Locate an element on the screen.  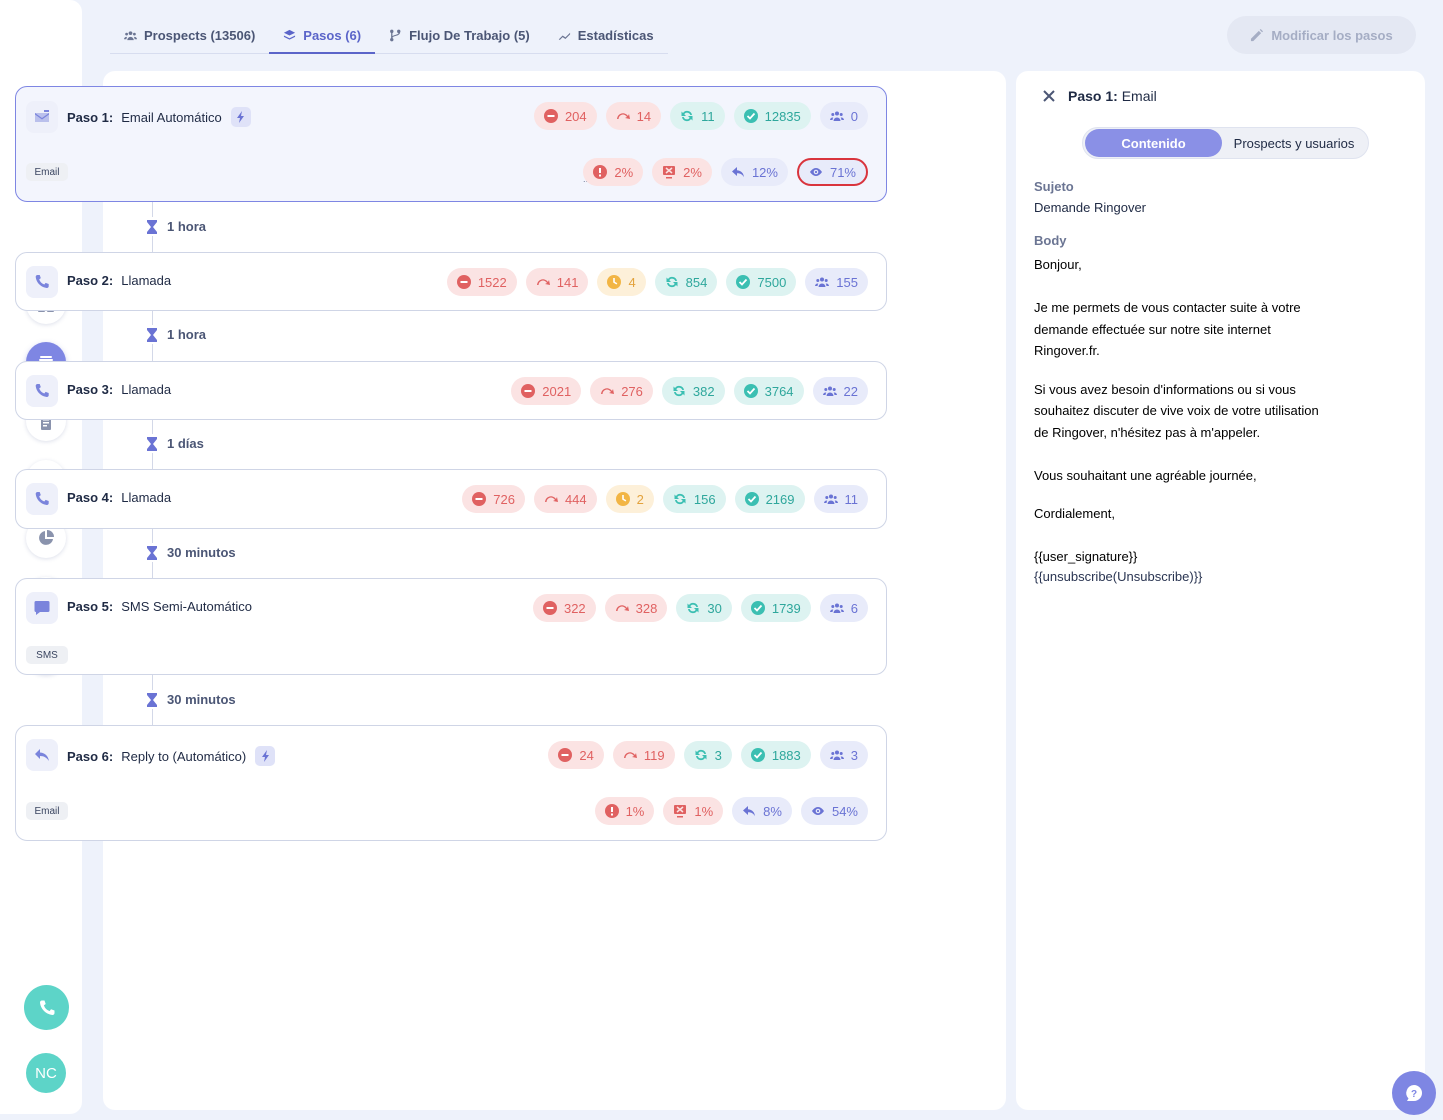
segment-contenido: Contenido is located at coordinates (1154, 143).